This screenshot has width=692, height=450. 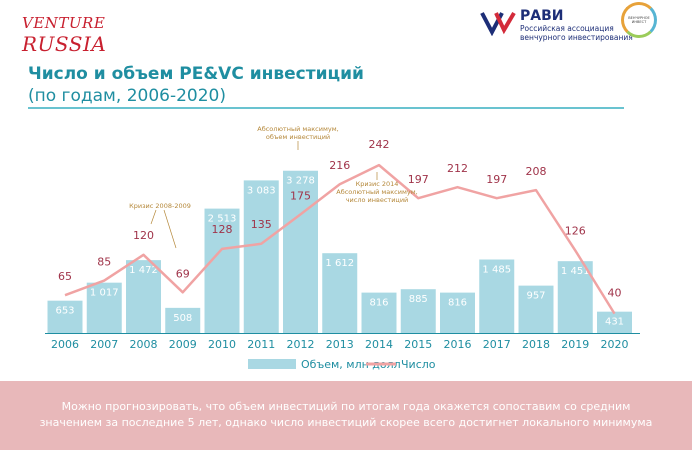 What do you see at coordinates (339, 263) in the screenshot?
I see `bar-value-label: 1 612` at bounding box center [339, 263].